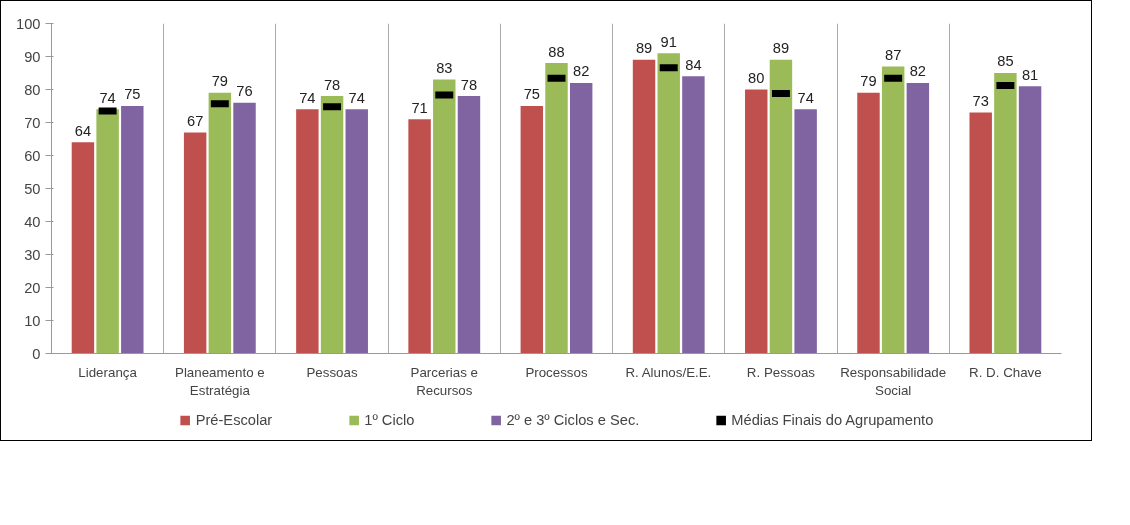 The height and width of the screenshot is (525, 1130). I want to click on x-tick-label: Parcerias e Recursos, so click(444, 381).